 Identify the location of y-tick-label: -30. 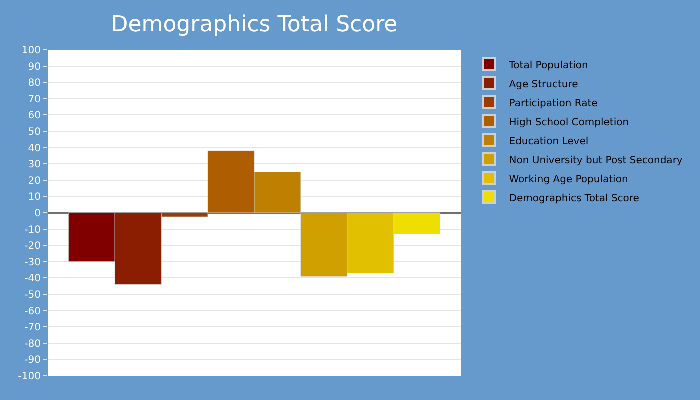
(32, 262).